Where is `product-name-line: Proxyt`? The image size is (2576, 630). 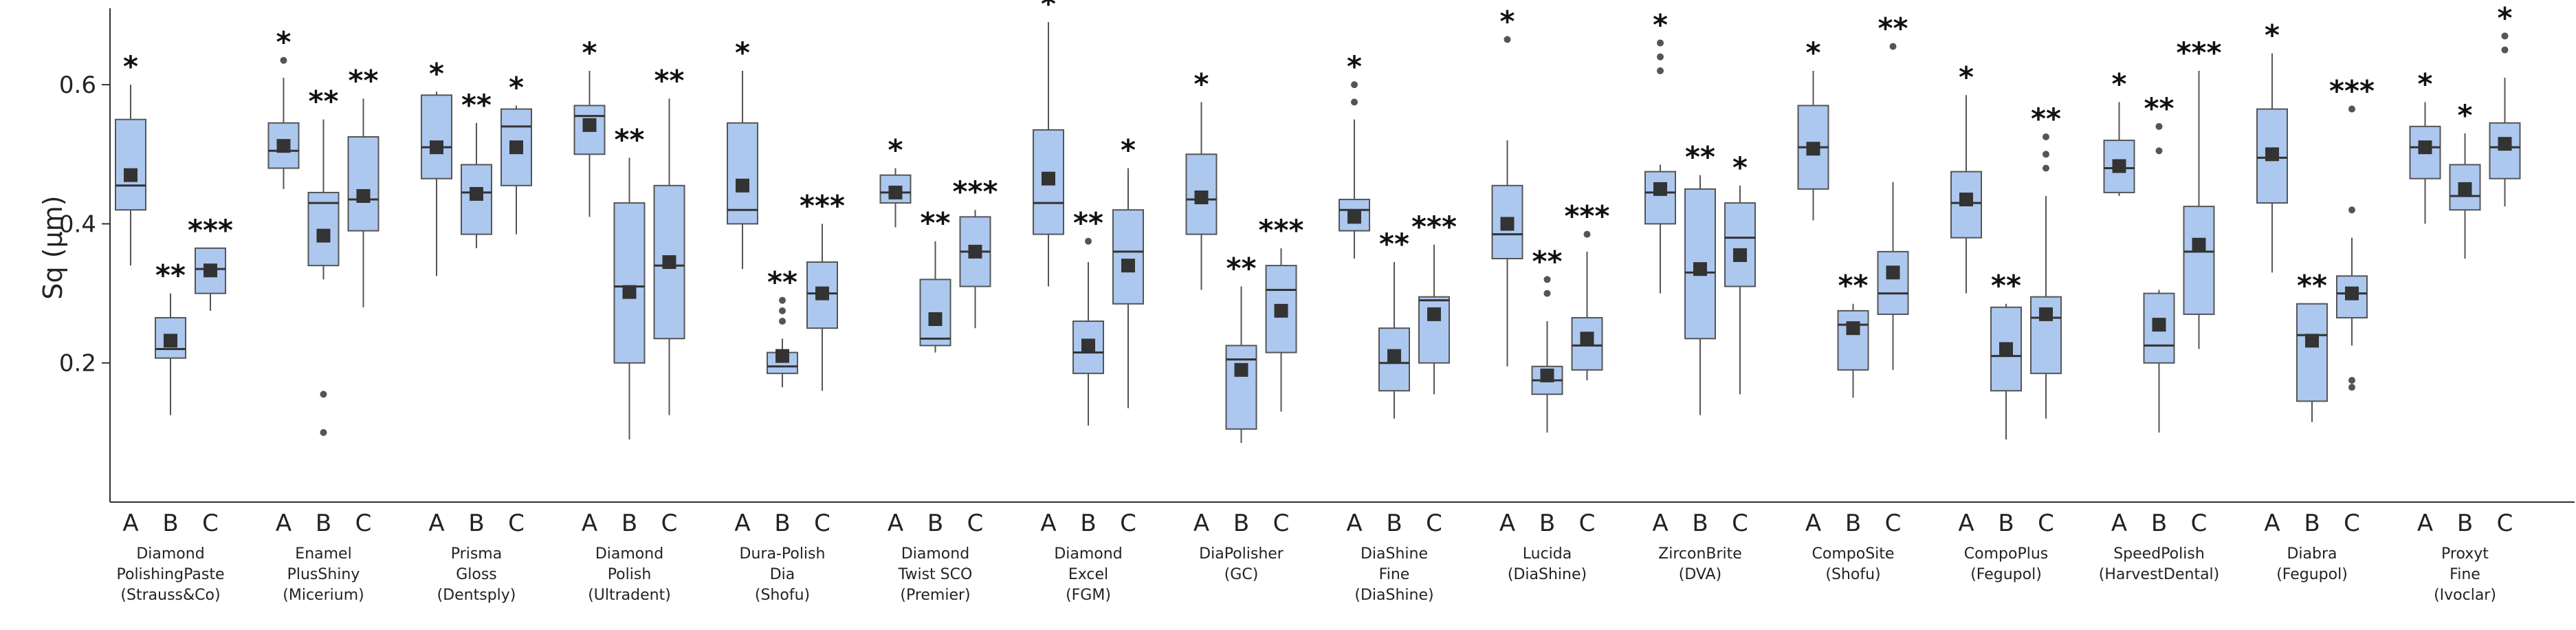 product-name-line: Proxyt is located at coordinates (2465, 554).